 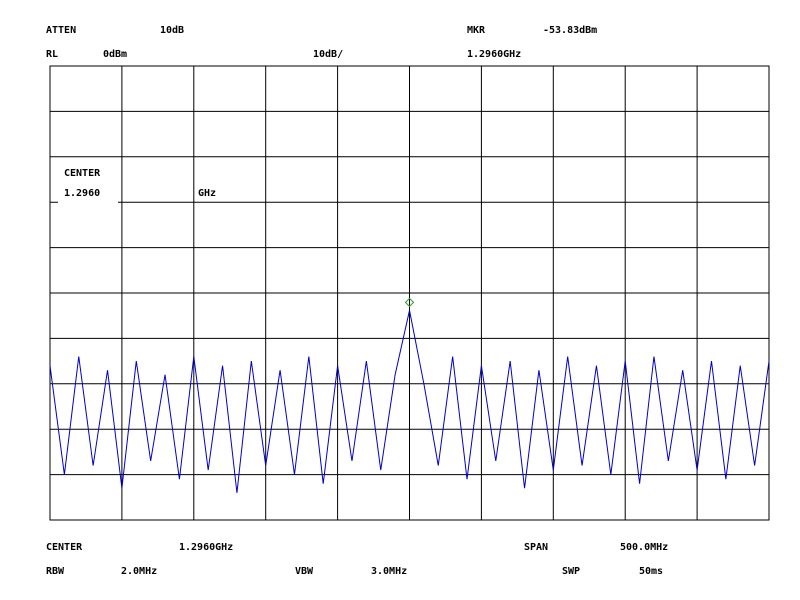 I want to click on center-label: CENTER, so click(x=64, y=547).